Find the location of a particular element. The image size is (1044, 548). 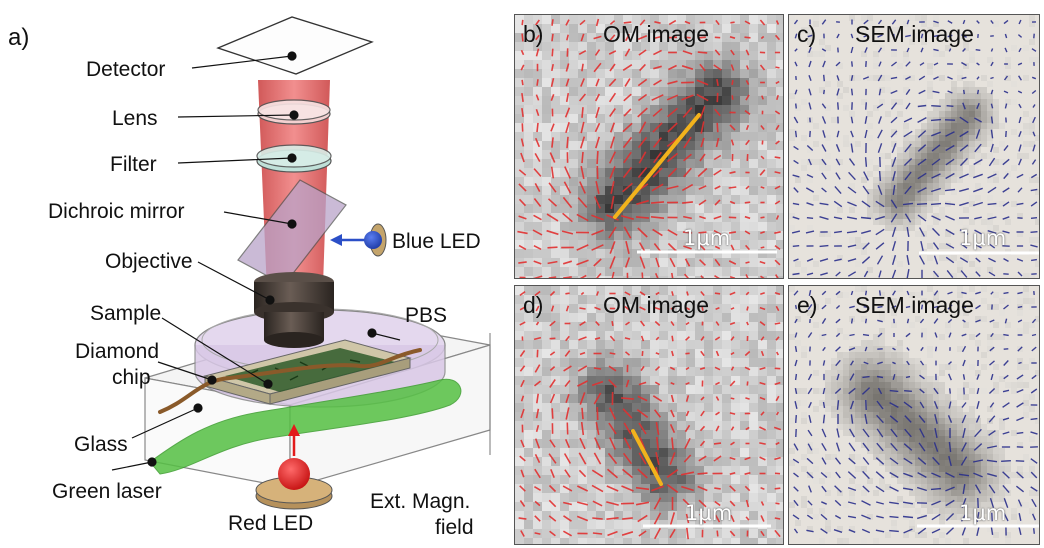

green-laser-beam is located at coordinates (305, 426).